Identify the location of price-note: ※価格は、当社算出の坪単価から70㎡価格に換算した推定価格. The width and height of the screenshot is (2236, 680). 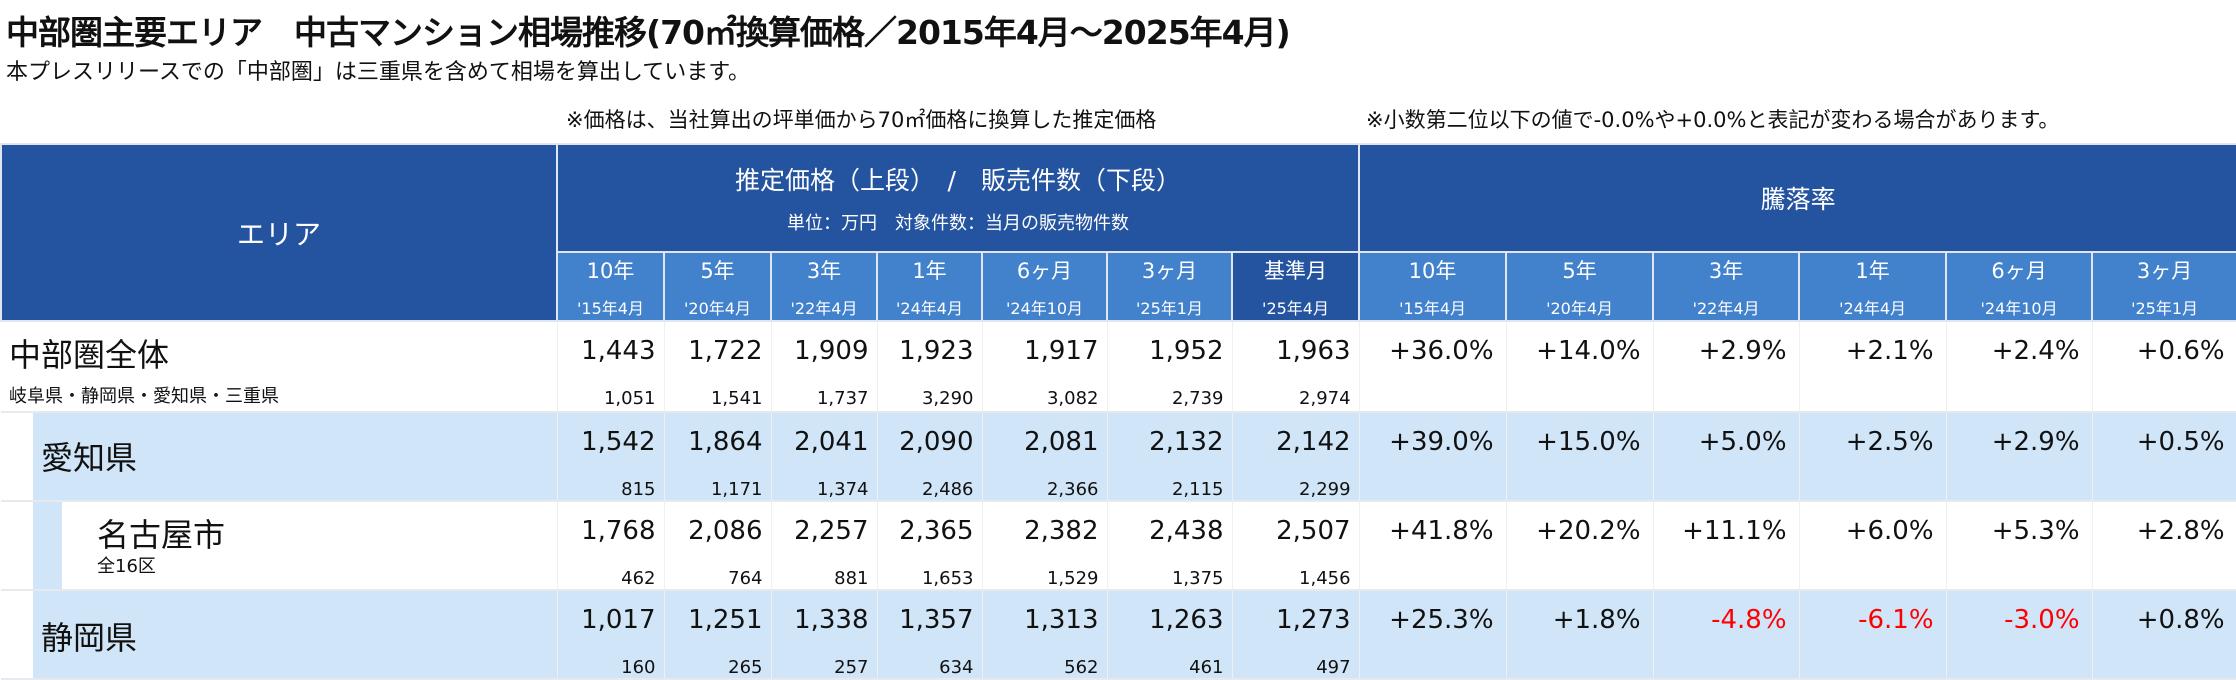
(861, 120).